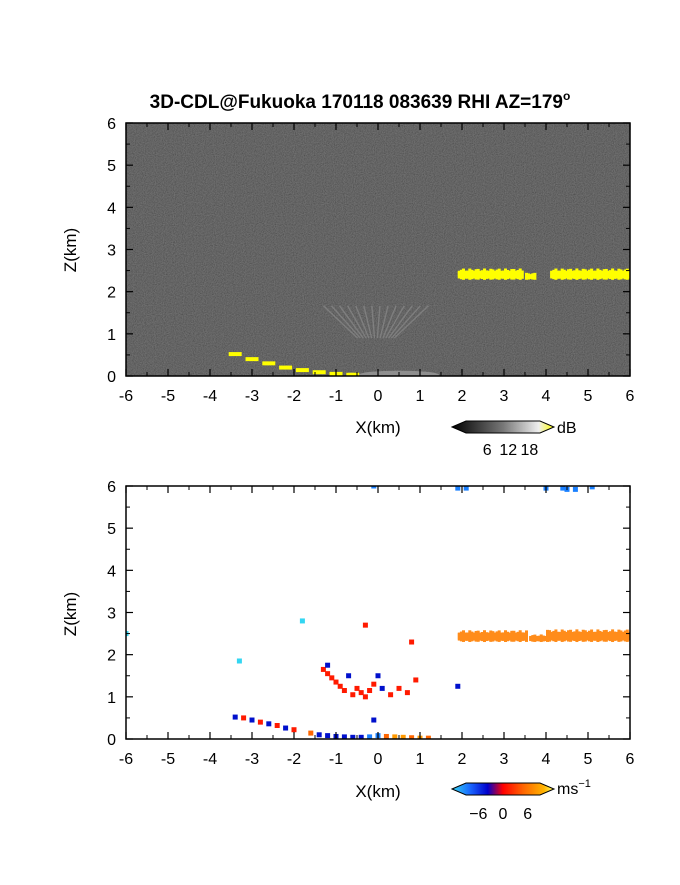 The height and width of the screenshot is (885, 680). What do you see at coordinates (168, 759) in the screenshot?
I see `velocity-xtick-label: -5` at bounding box center [168, 759].